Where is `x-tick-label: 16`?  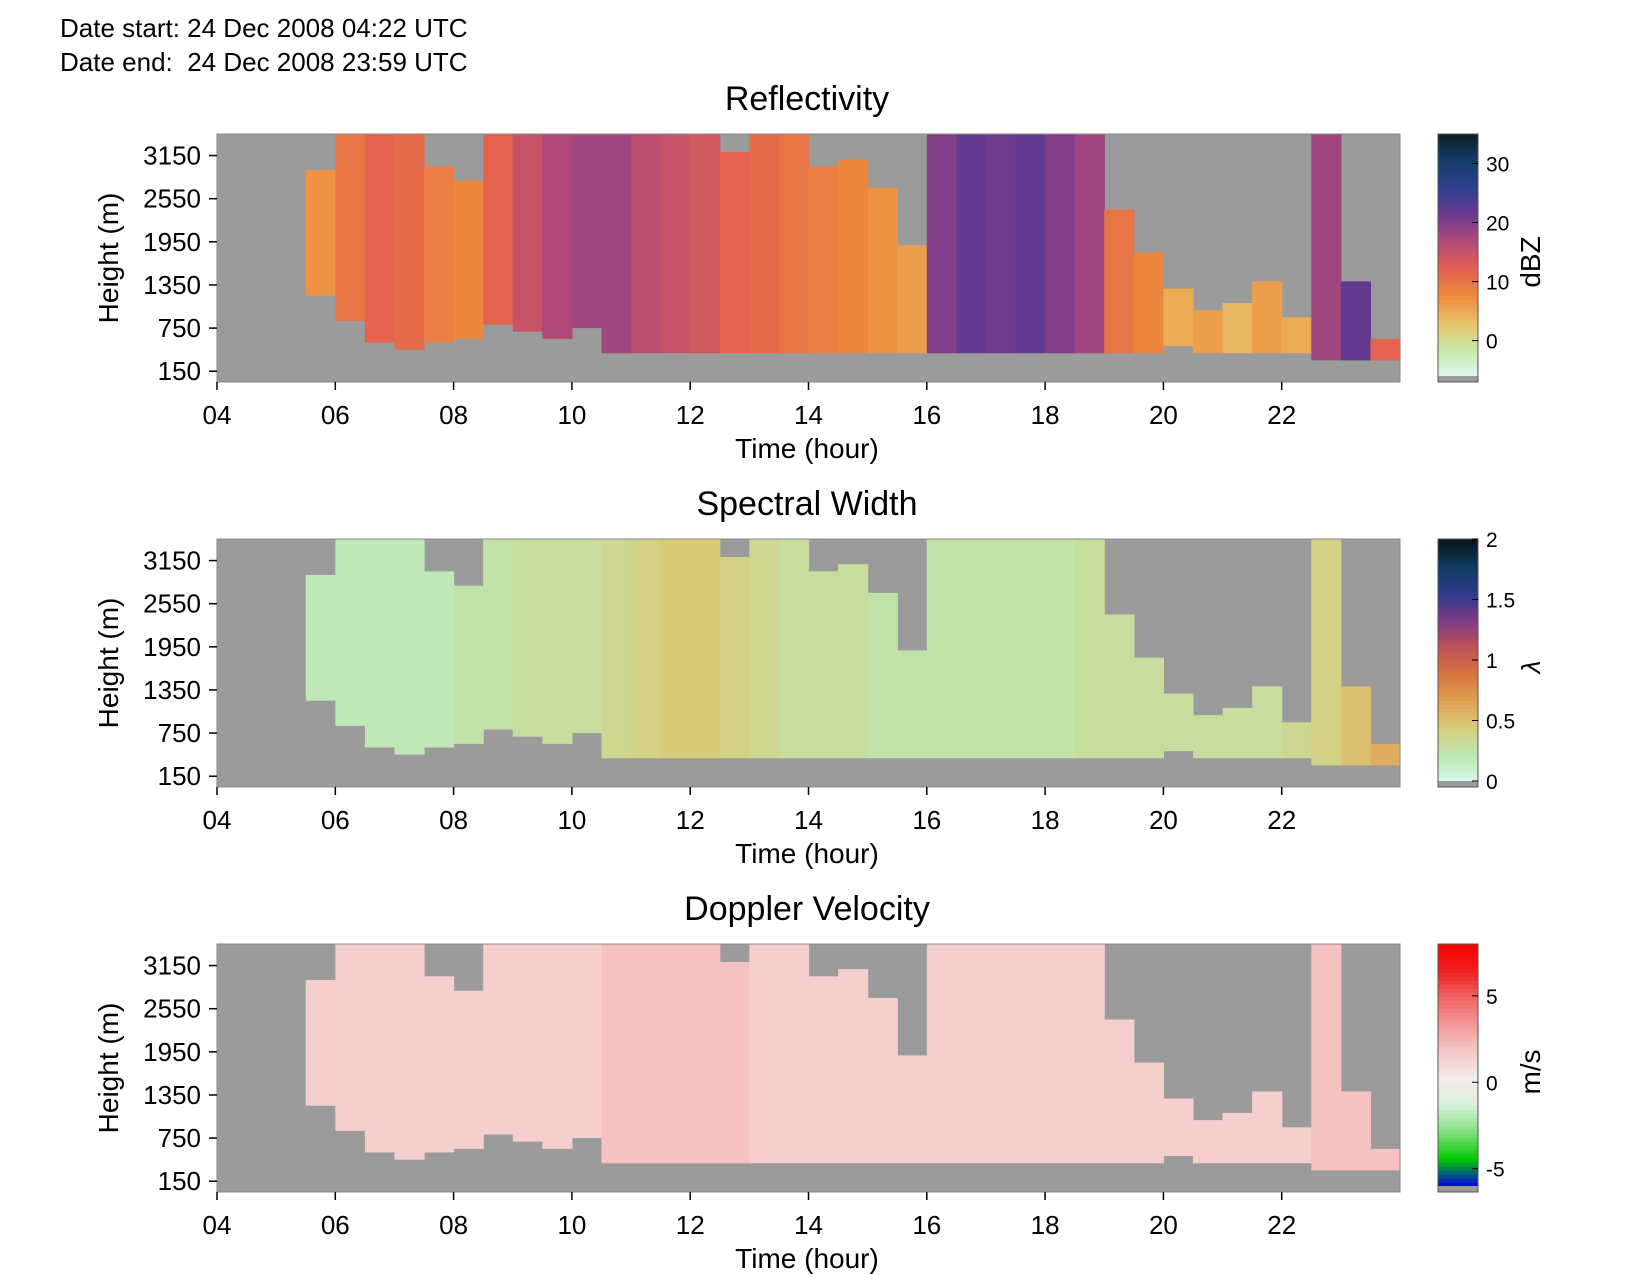 x-tick-label: 16 is located at coordinates (926, 415).